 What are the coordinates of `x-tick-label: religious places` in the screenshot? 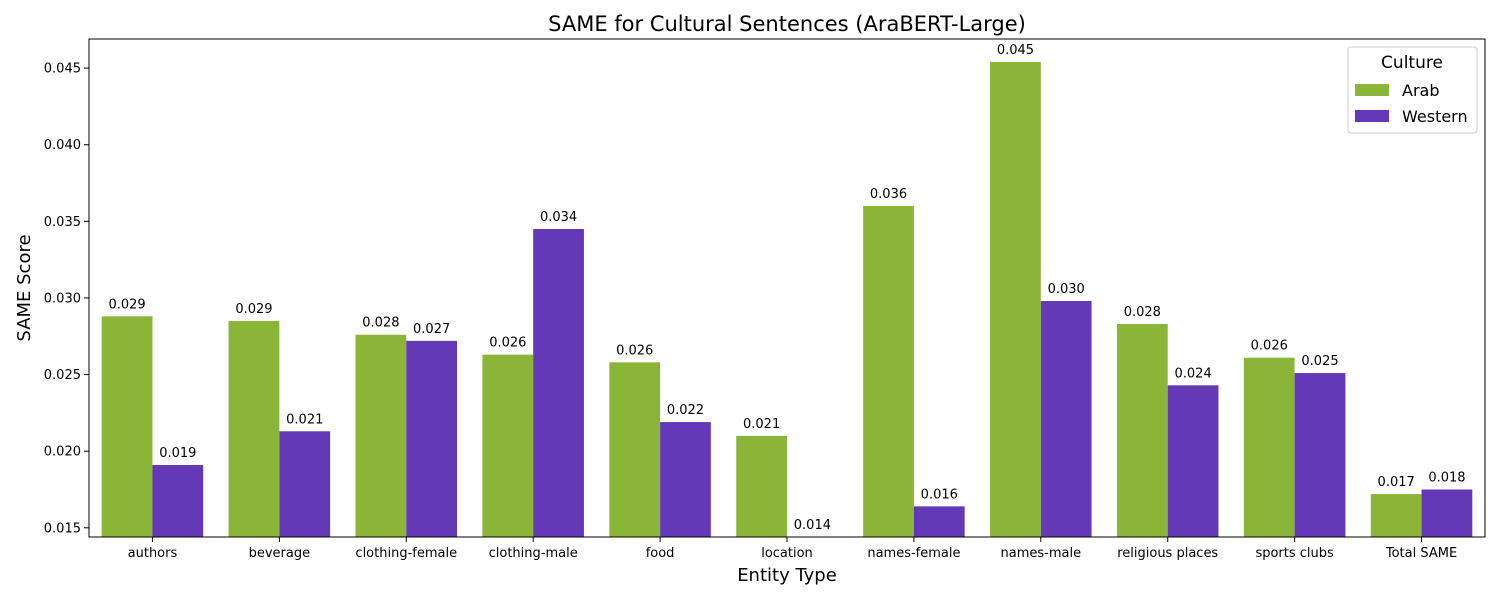 It's located at (1167, 553).